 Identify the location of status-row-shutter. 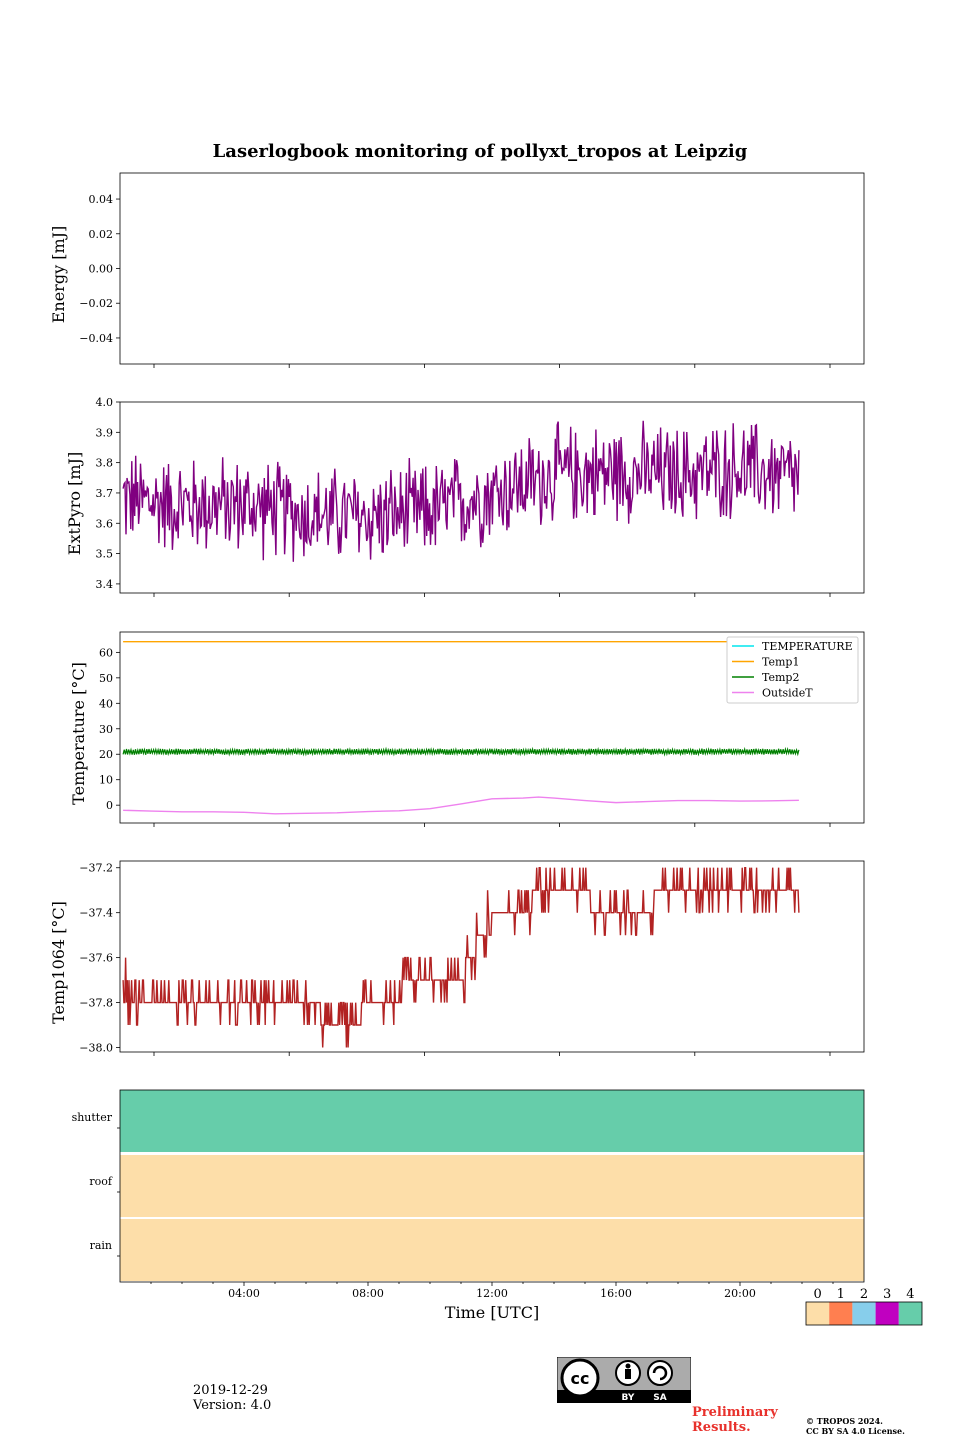
(492, 1121).